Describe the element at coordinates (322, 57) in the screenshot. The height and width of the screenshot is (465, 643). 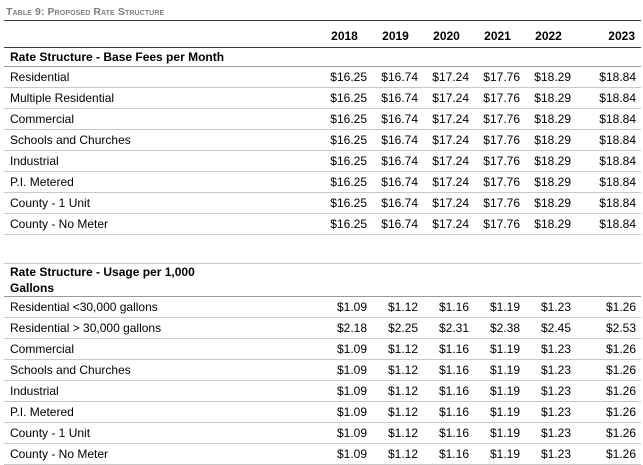
I see `section-title: Rate Structure - Base Fees per Month` at that location.